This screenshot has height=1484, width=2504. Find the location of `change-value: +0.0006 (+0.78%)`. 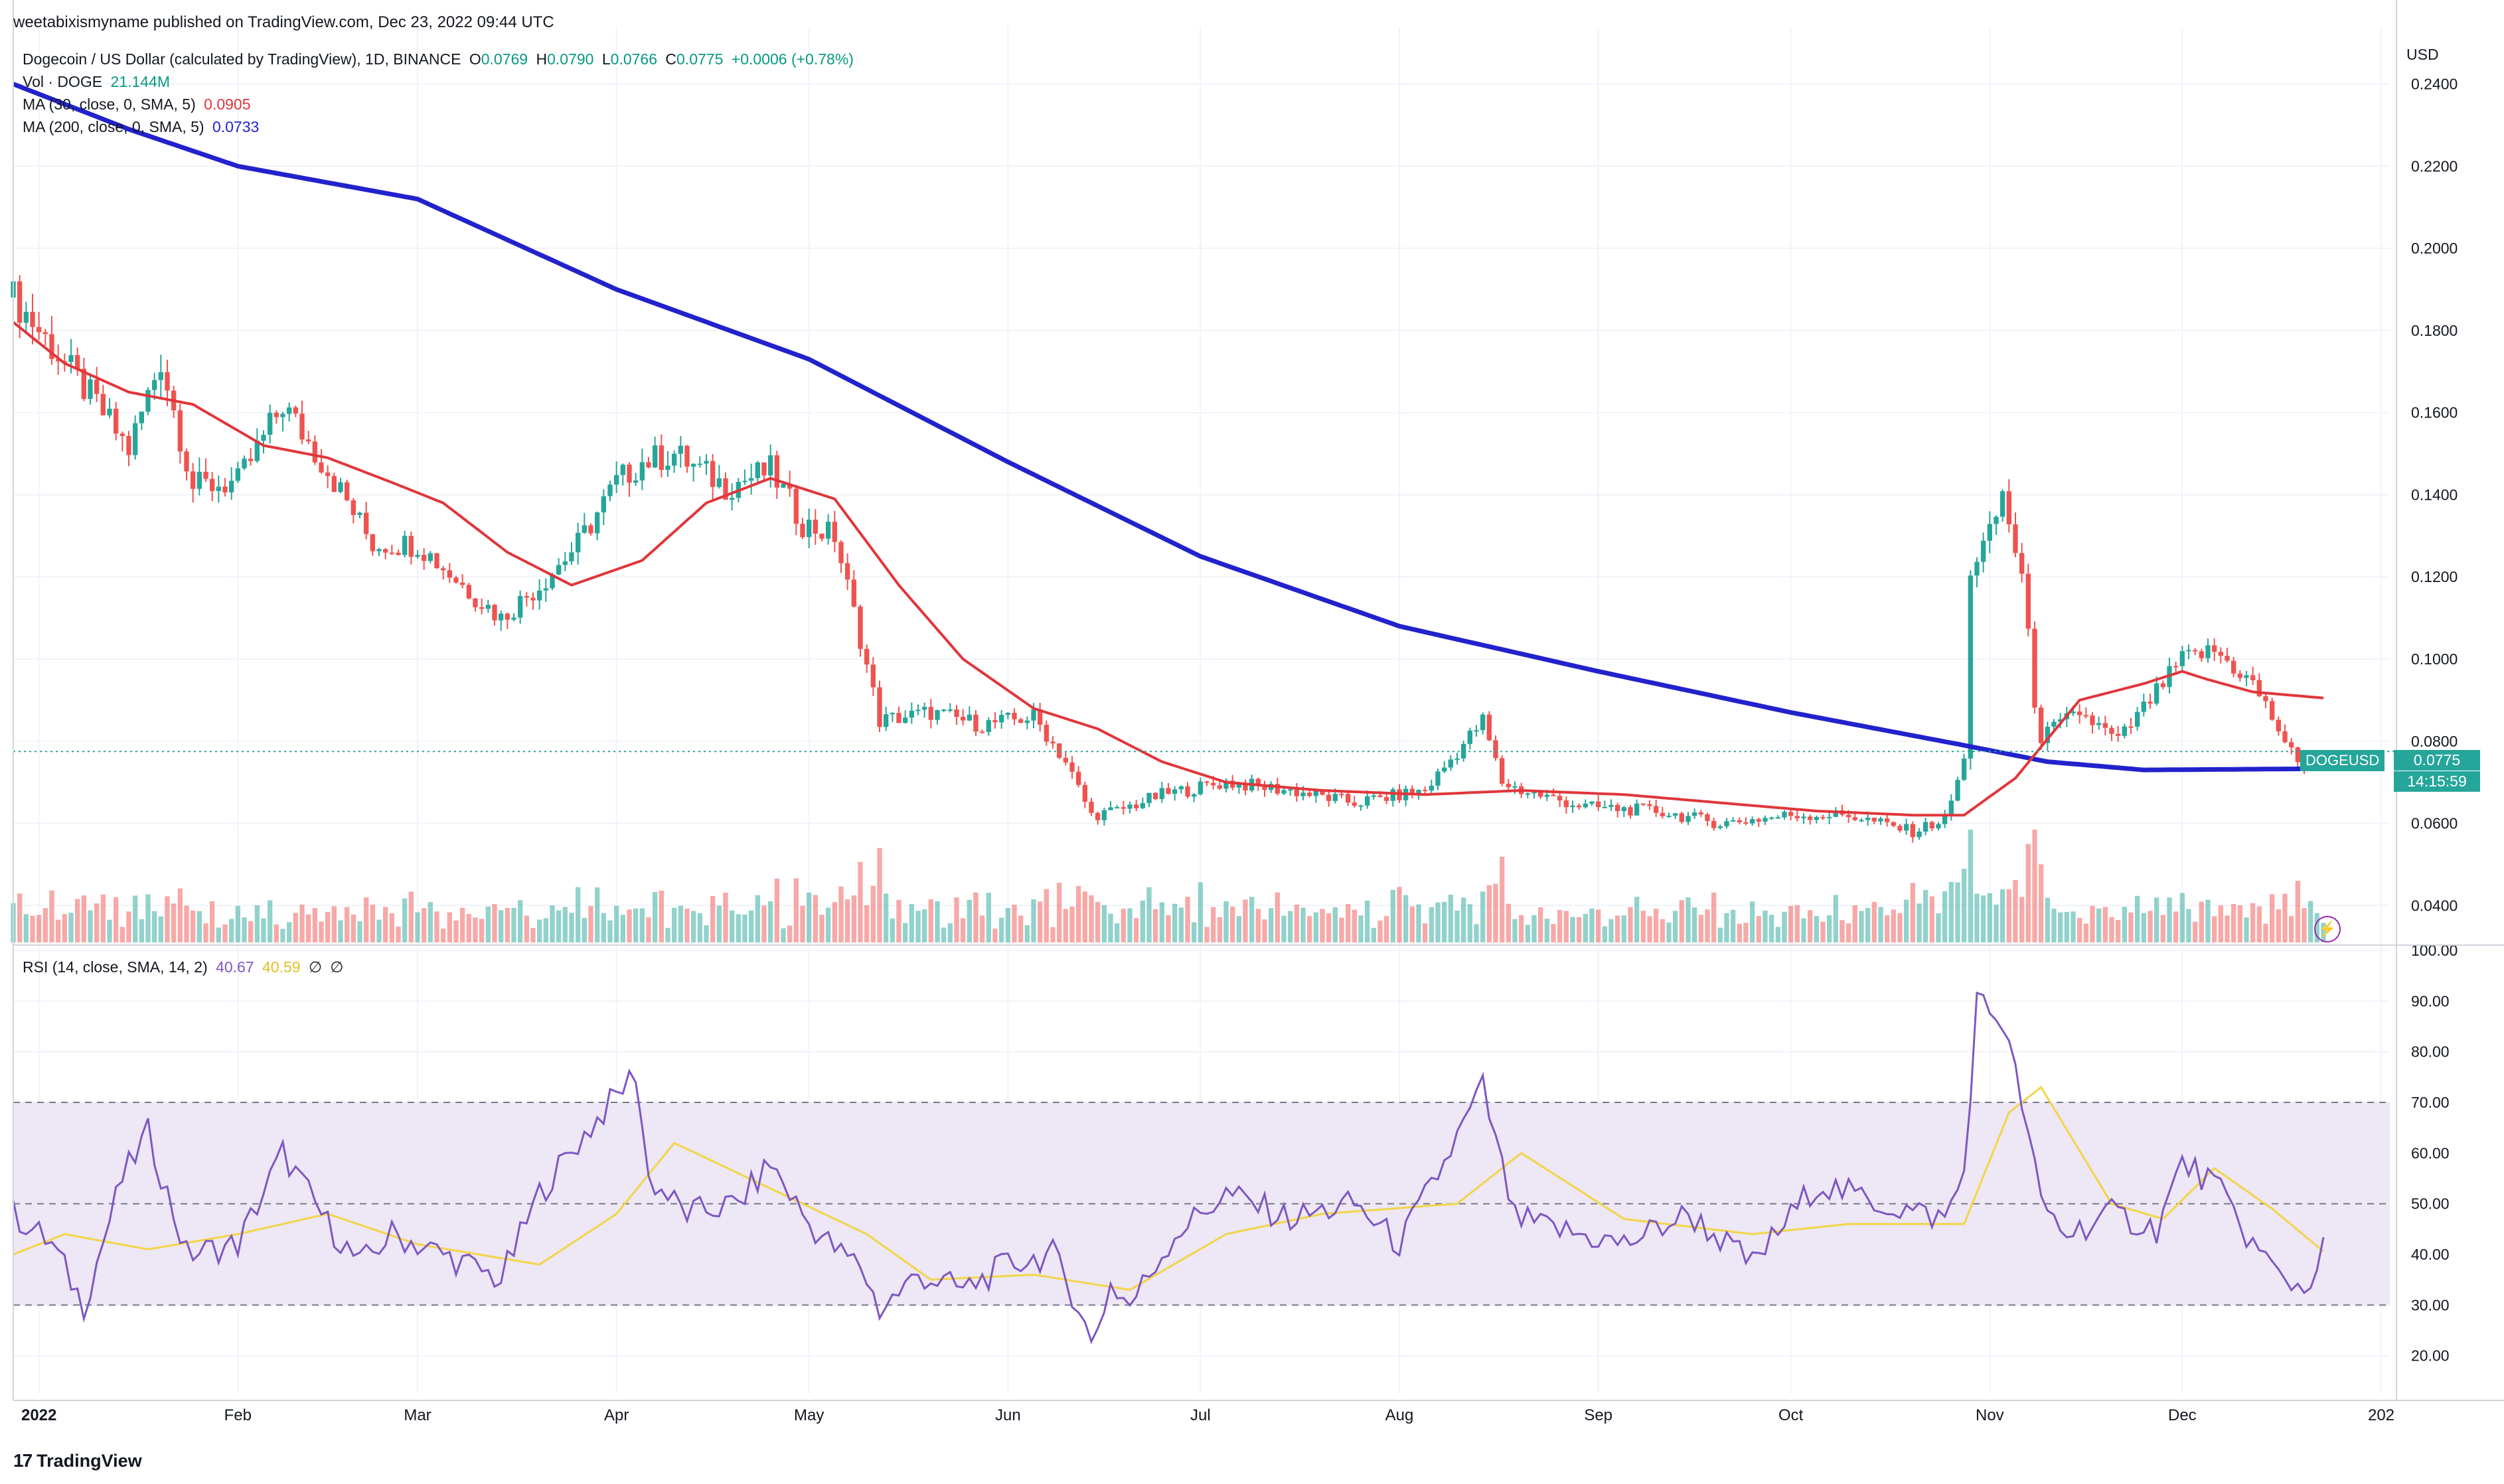

change-value: +0.0006 (+0.78%) is located at coordinates (792, 59).